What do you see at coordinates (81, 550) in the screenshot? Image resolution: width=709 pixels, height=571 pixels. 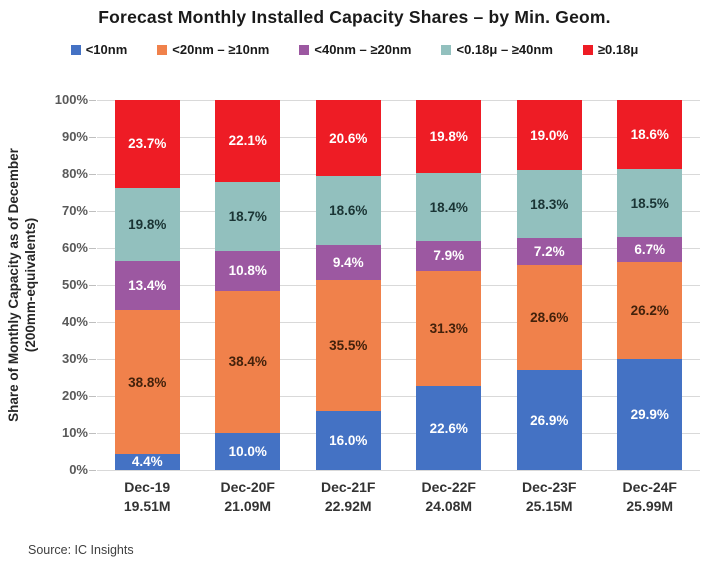 I see `source-text: Source: IC Insights` at bounding box center [81, 550].